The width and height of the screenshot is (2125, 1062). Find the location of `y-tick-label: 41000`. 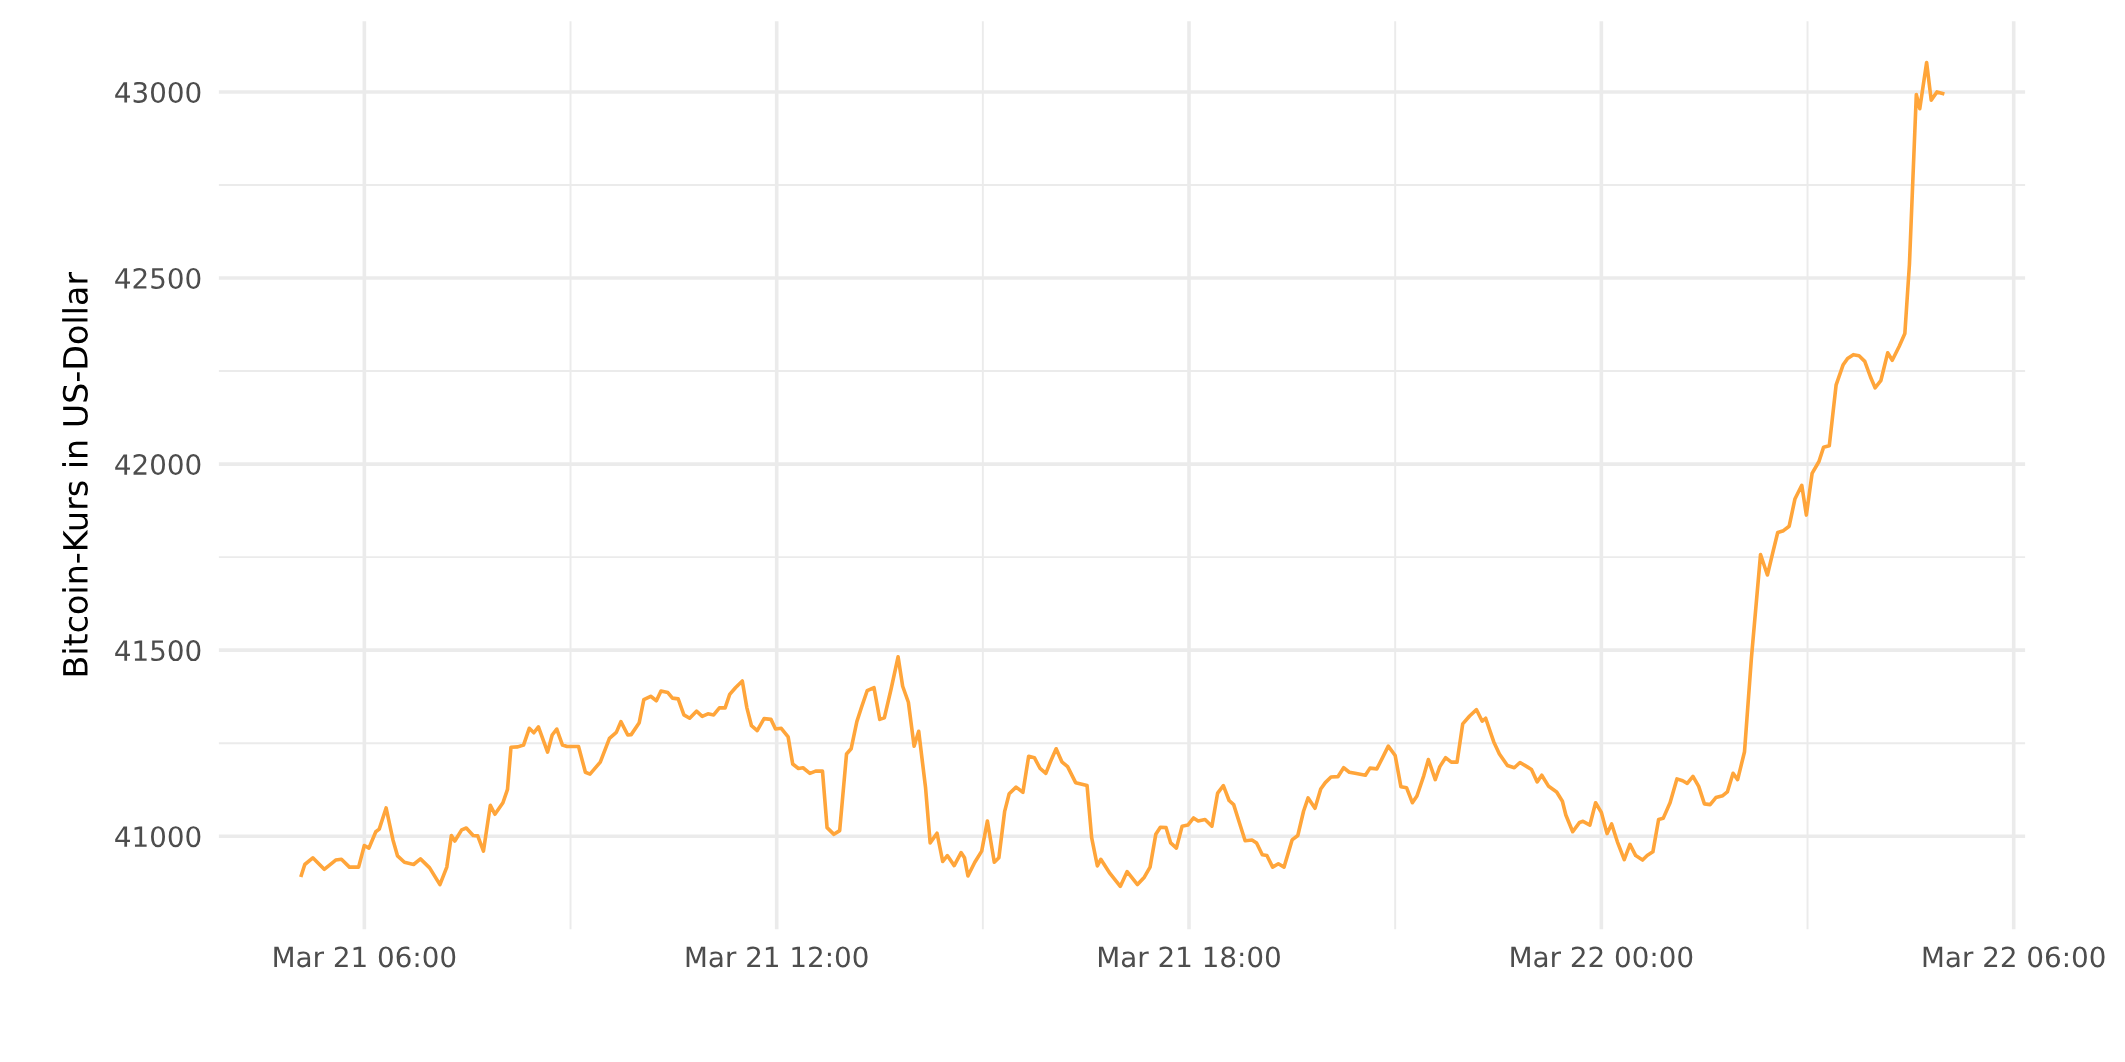

y-tick-label: 41000 is located at coordinates (158, 837).